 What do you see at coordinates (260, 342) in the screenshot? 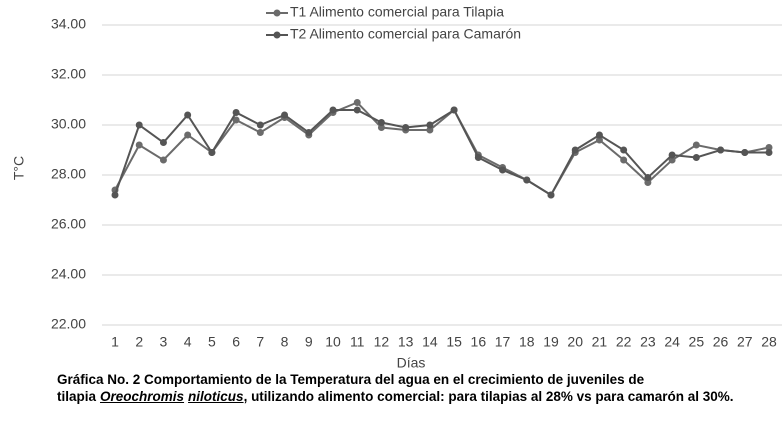
I see `x-tick-label: 7` at bounding box center [260, 342].